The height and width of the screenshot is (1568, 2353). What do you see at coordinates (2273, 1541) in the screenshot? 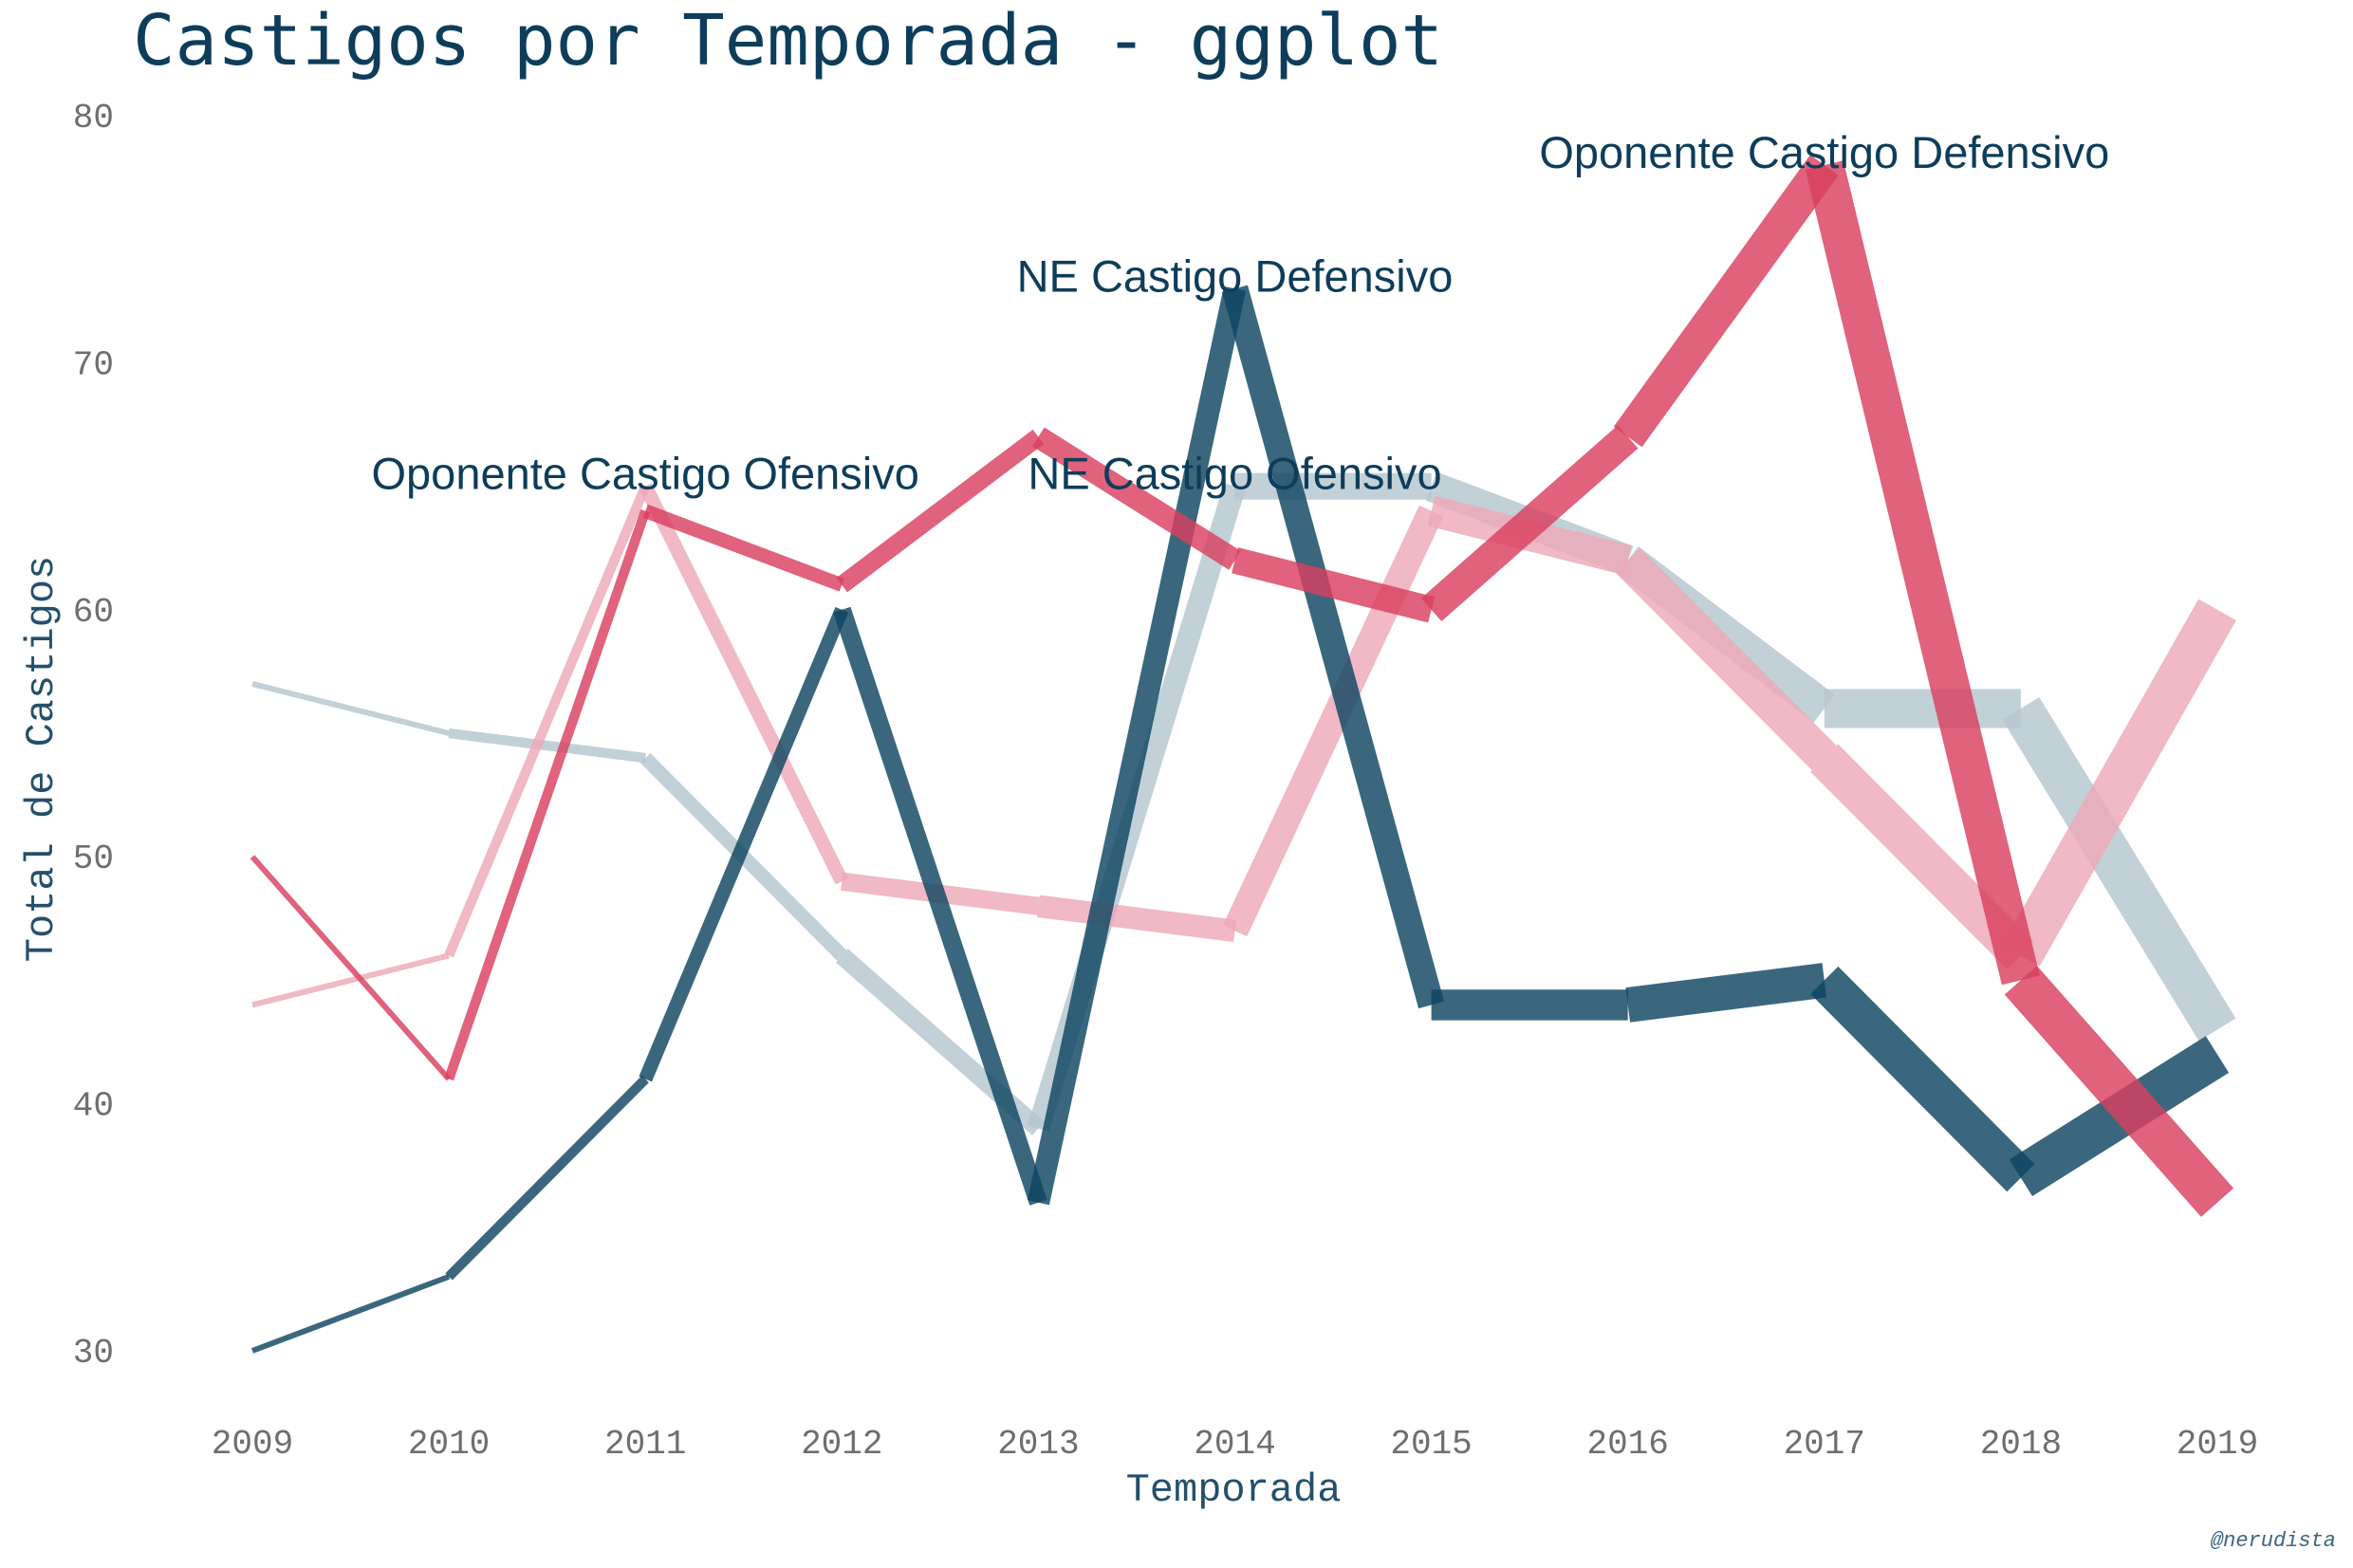
I see `chart-caption: @nerudista` at bounding box center [2273, 1541].